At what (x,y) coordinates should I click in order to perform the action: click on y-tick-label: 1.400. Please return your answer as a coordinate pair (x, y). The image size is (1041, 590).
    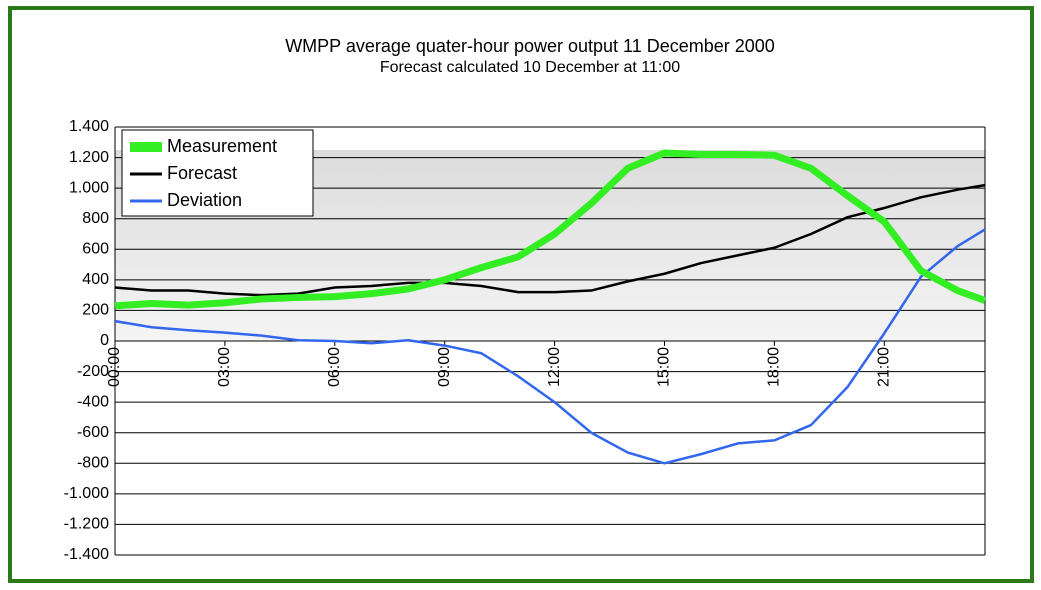
    Looking at the image, I should click on (89, 126).